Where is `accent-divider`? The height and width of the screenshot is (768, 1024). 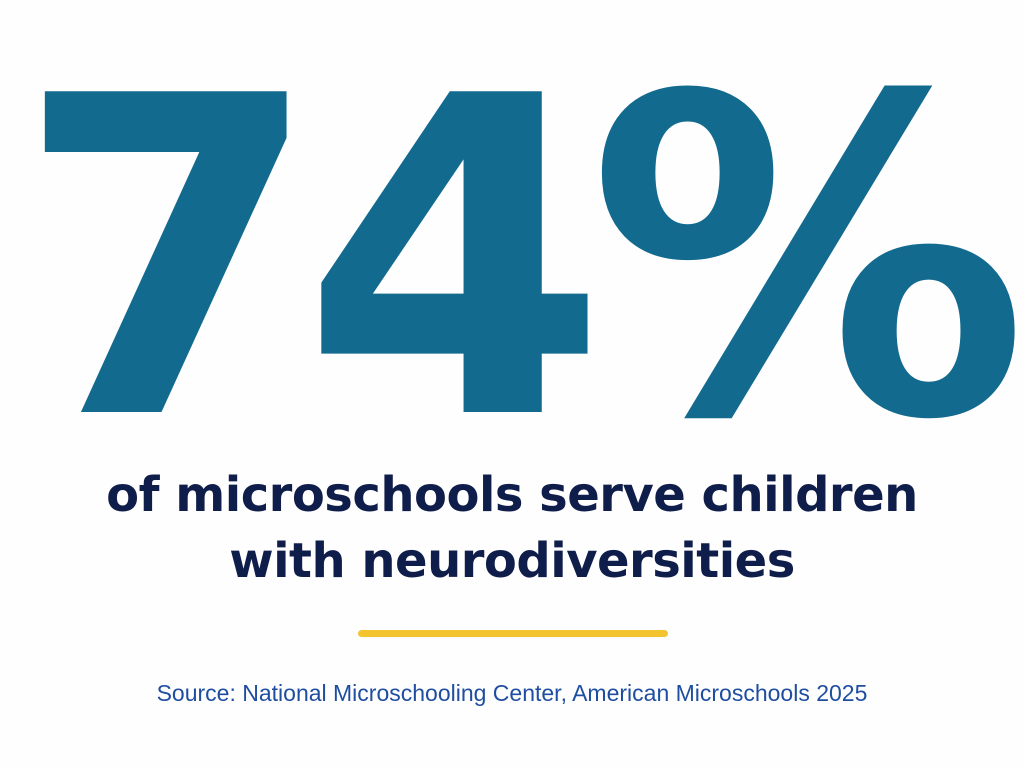
accent-divider is located at coordinates (513, 633).